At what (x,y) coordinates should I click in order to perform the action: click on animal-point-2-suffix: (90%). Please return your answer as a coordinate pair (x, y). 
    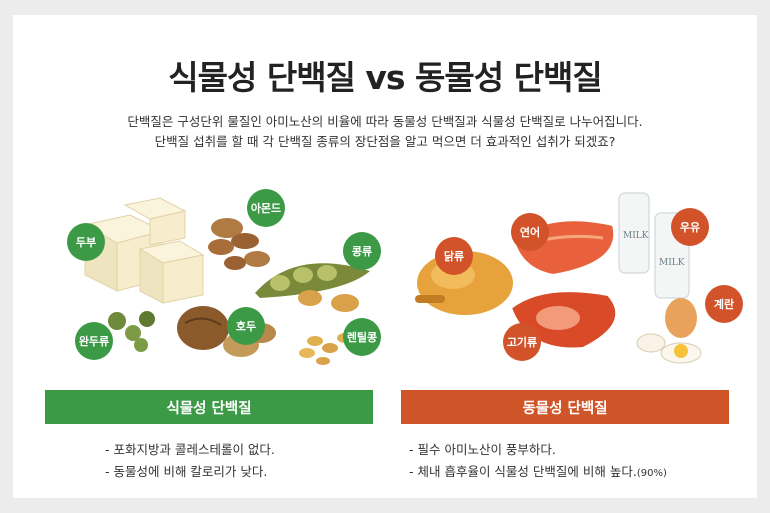
    Looking at the image, I should click on (651, 473).